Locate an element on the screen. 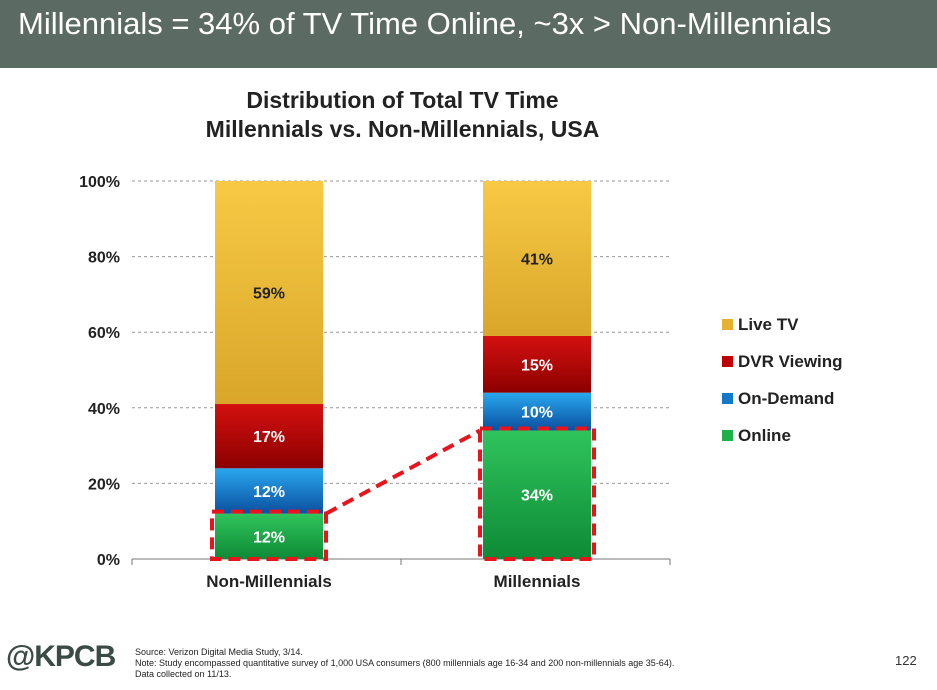  legend-item: Live TV is located at coordinates (782, 324).